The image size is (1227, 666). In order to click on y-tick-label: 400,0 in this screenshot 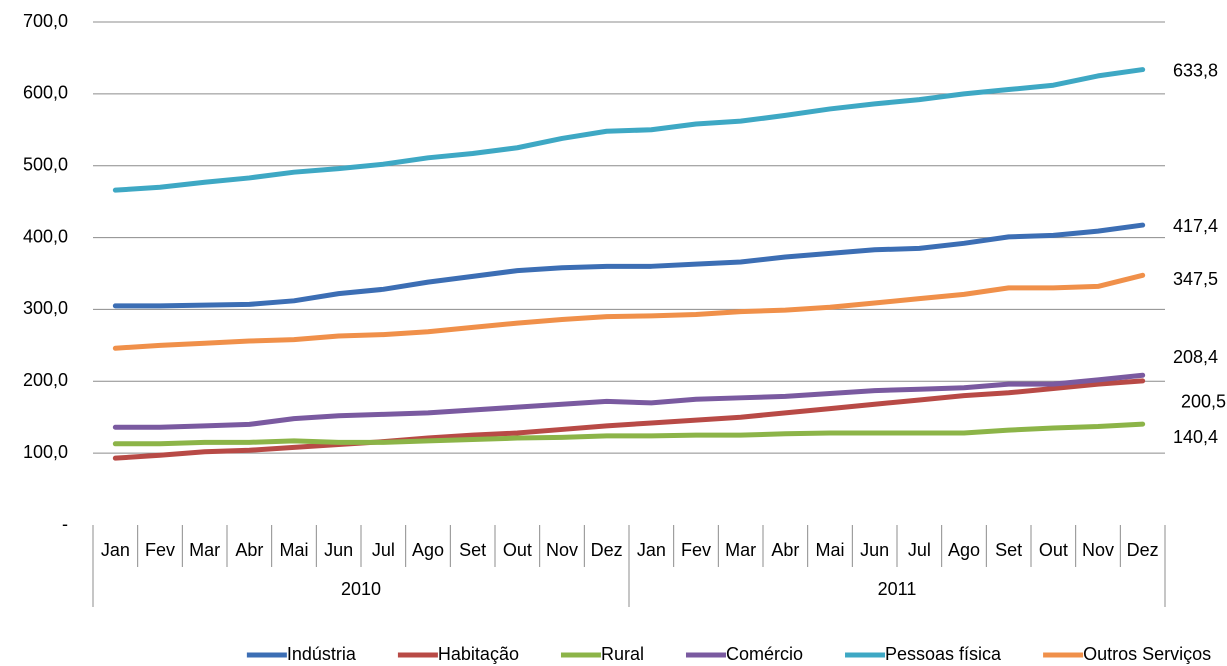, I will do `click(45, 236)`.